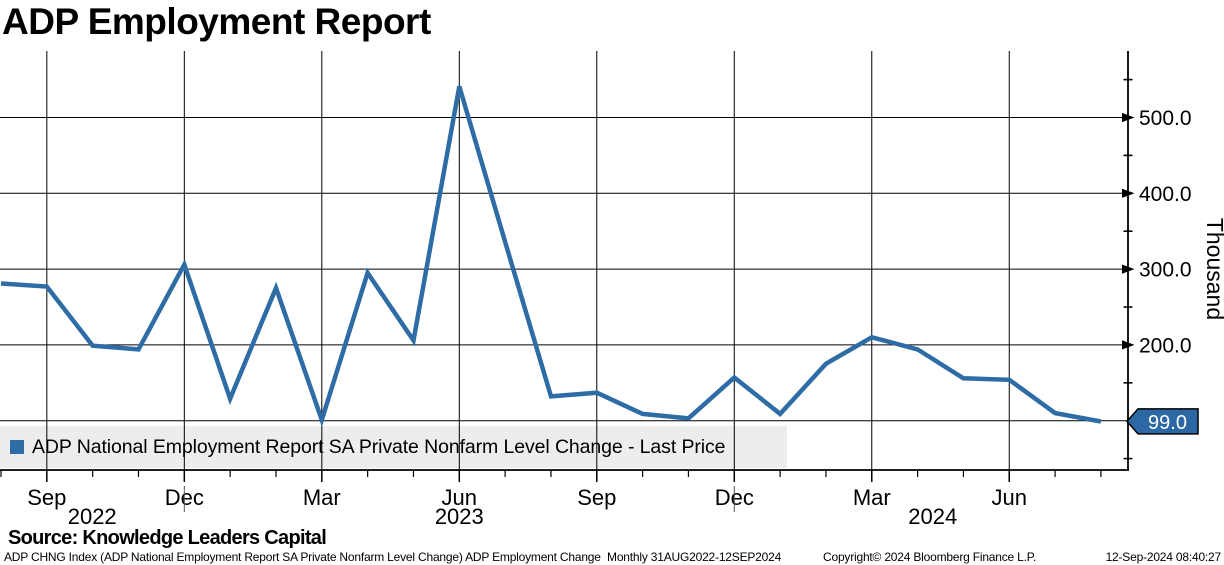 This screenshot has height=565, width=1224. Describe the element at coordinates (216, 21) in the screenshot. I see `chart-title: ADP Employment Report` at that location.